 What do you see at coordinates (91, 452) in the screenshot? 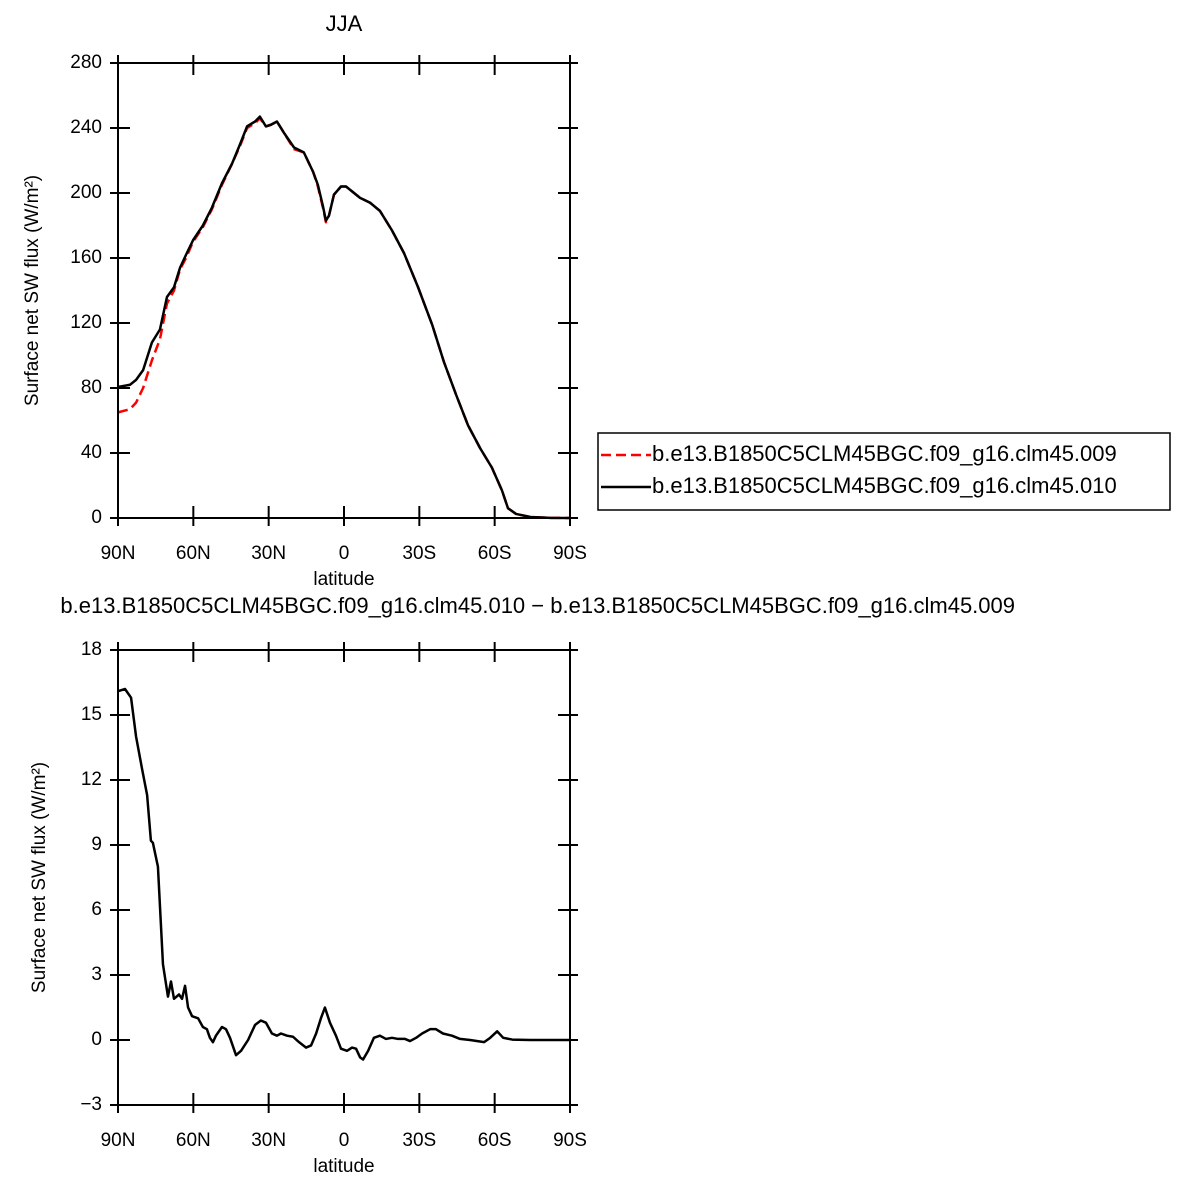
I see `y-tick-label: 40` at bounding box center [91, 452].